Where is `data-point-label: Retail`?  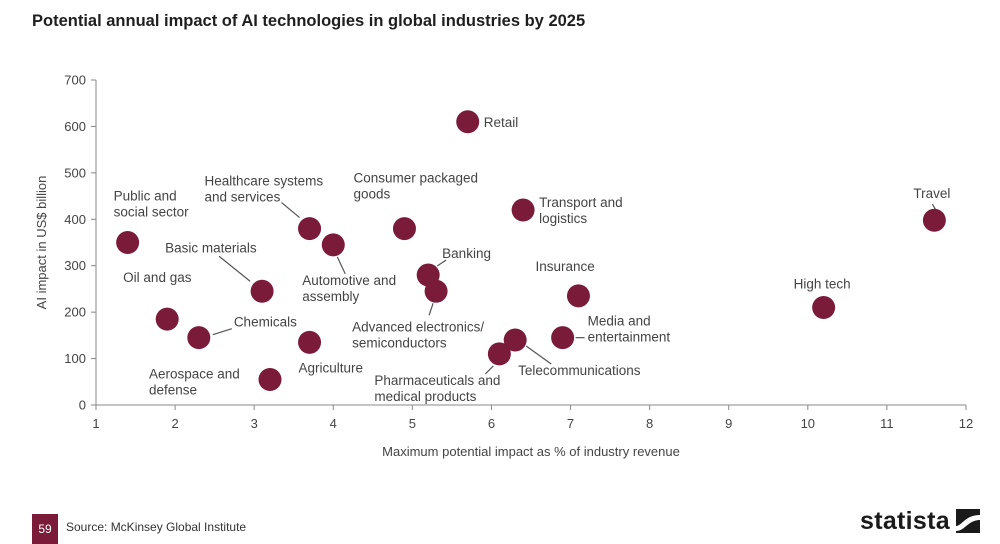 data-point-label: Retail is located at coordinates (501, 122).